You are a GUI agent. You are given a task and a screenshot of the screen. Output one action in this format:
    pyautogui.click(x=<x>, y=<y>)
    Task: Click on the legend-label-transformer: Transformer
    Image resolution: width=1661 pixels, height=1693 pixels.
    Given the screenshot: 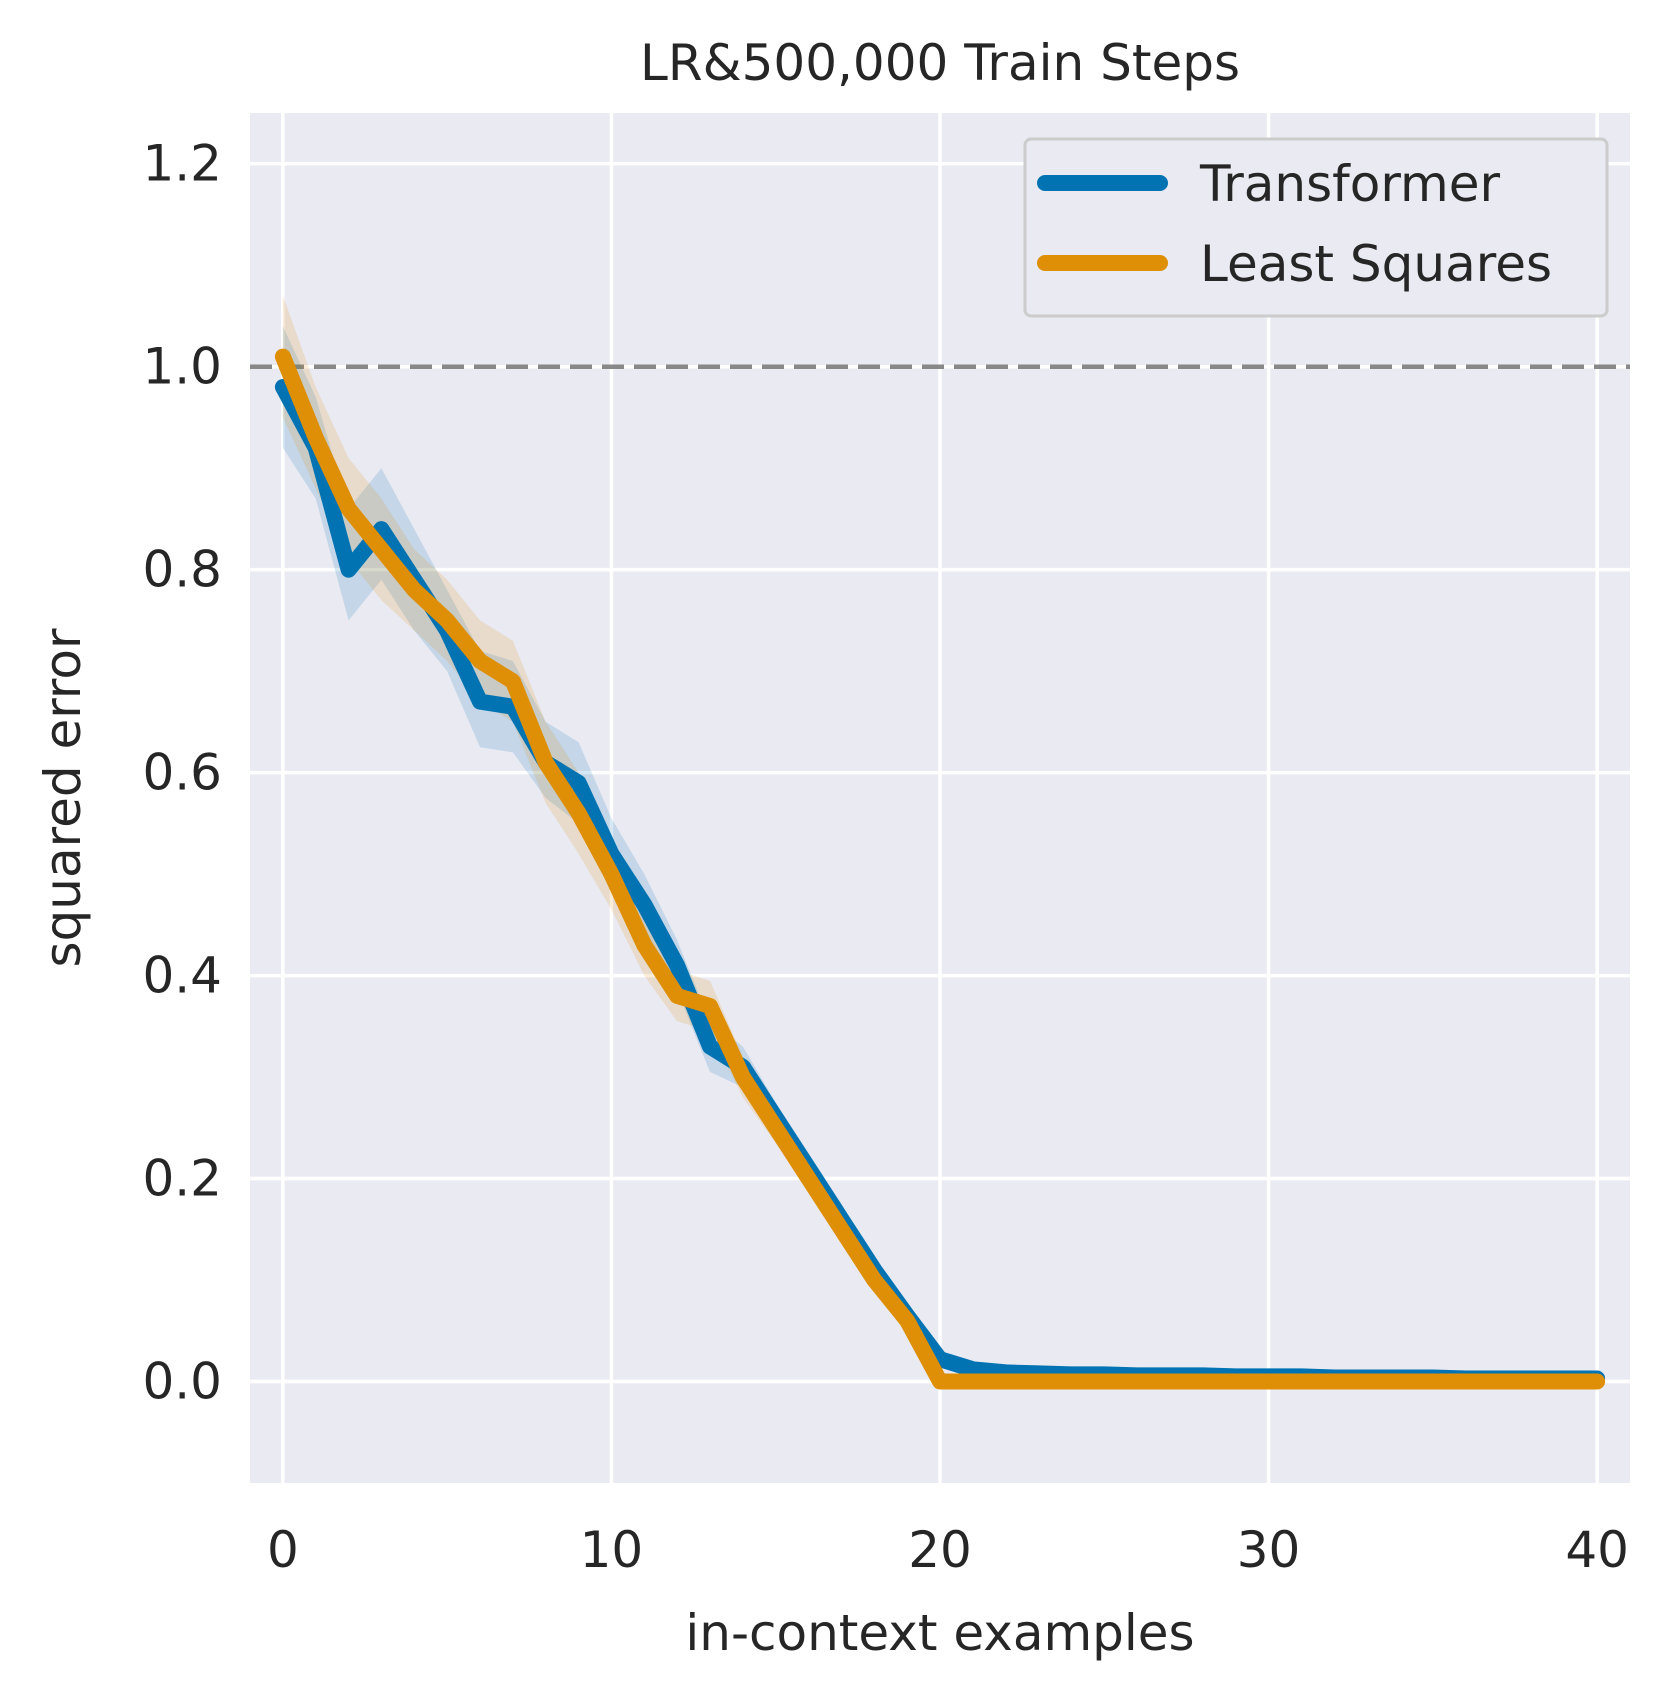 What is the action you would take?
    pyautogui.click(x=1349, y=184)
    